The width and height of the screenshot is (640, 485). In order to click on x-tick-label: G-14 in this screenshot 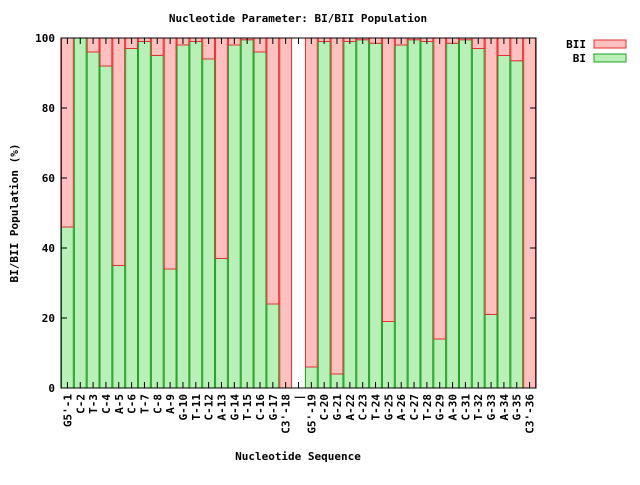, I will do `click(234, 407)`.